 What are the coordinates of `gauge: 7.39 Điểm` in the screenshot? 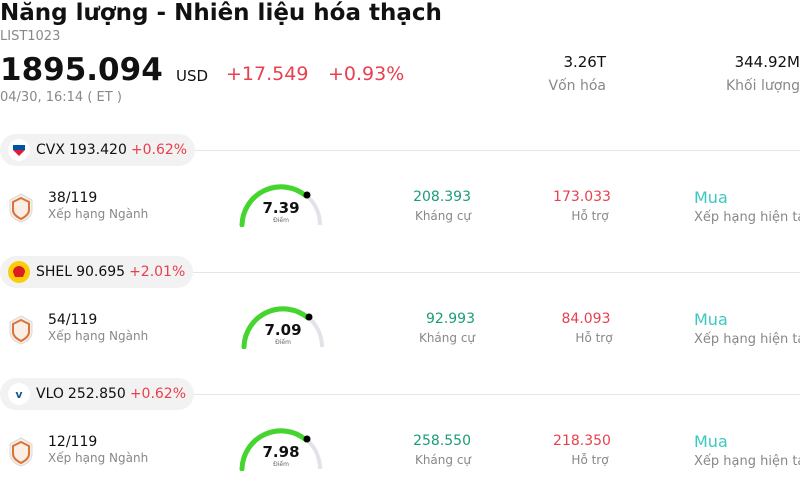 It's located at (281, 204).